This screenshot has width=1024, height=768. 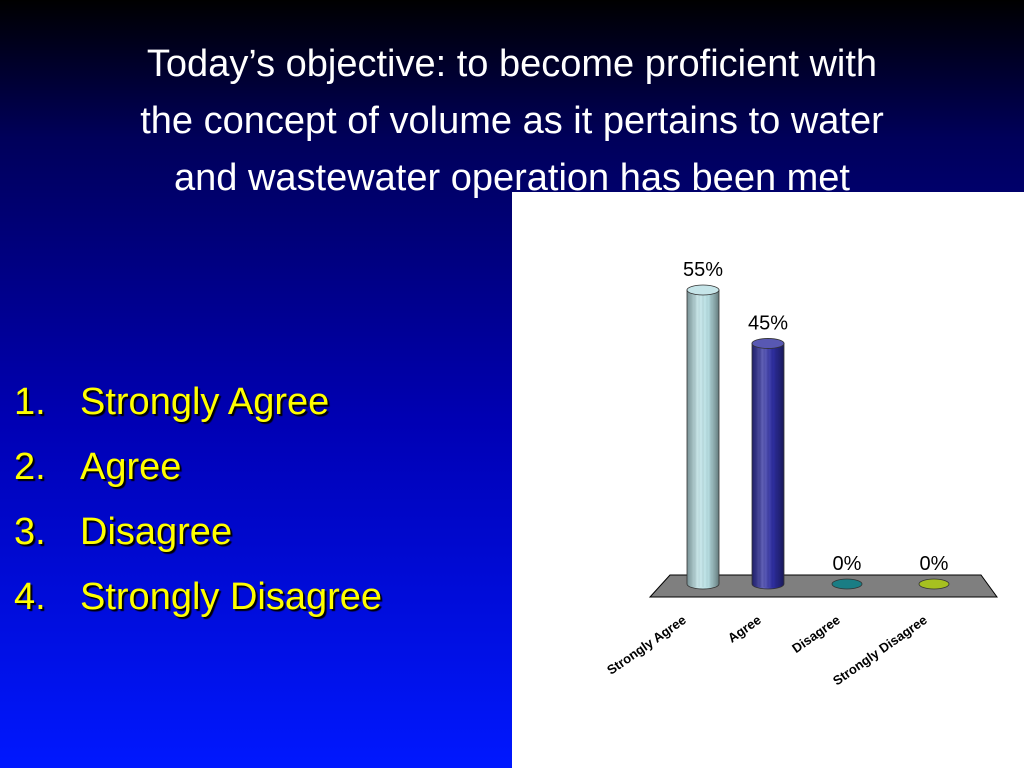 What do you see at coordinates (934, 584) in the screenshot?
I see `bar-strongly-disagree` at bounding box center [934, 584].